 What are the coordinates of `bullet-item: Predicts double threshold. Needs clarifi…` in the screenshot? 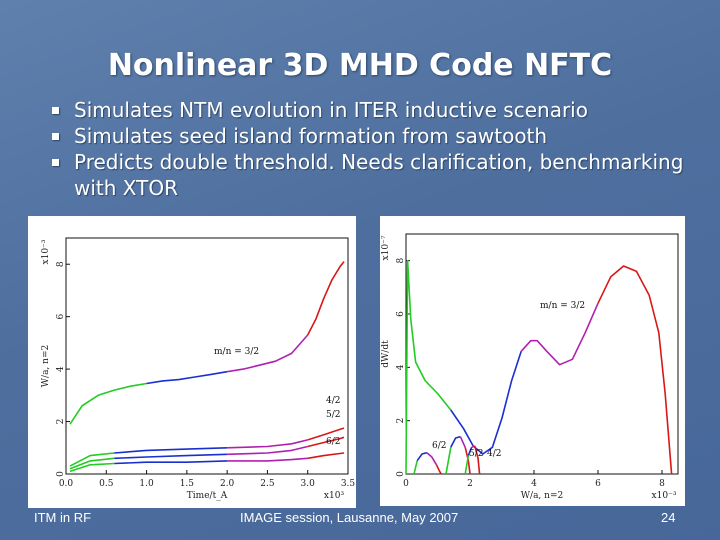 It's located at (372, 175).